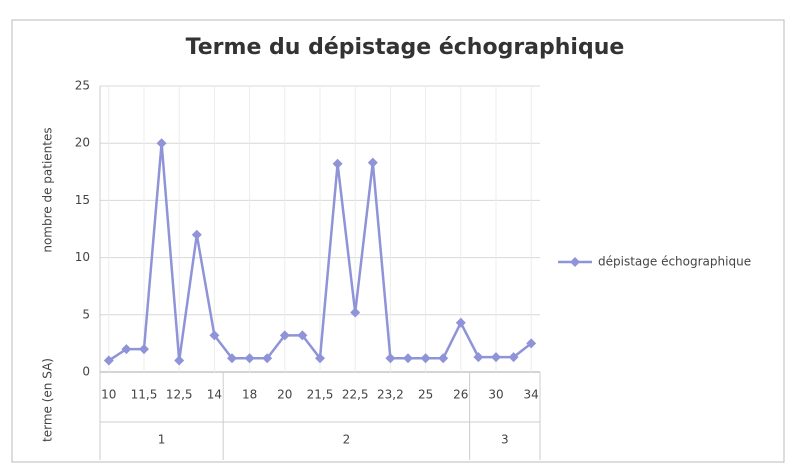  Describe the element at coordinates (82, 143) in the screenshot. I see `y-tick-label: 20` at that location.